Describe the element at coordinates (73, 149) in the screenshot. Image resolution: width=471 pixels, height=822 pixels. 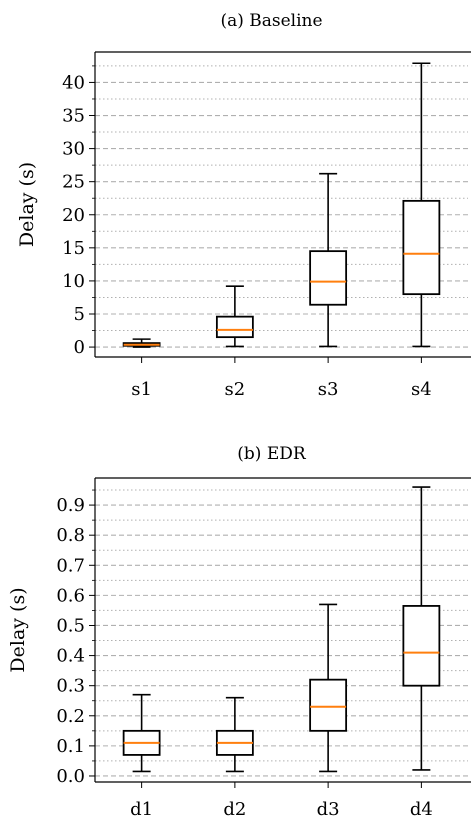
I see `y-tick-label: 30` at that location.